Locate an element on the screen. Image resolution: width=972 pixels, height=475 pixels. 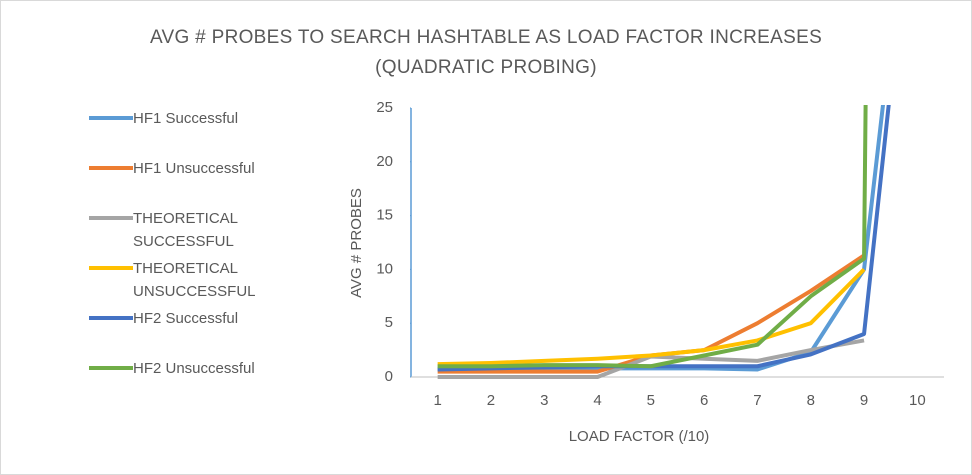
x-tick-label: 6 is located at coordinates (704, 400).